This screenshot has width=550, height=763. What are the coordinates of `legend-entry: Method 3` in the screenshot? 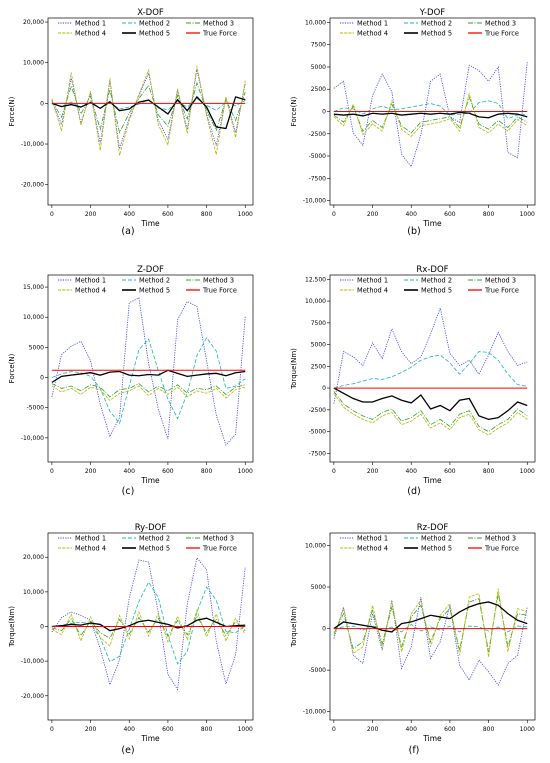 It's located at (218, 23).